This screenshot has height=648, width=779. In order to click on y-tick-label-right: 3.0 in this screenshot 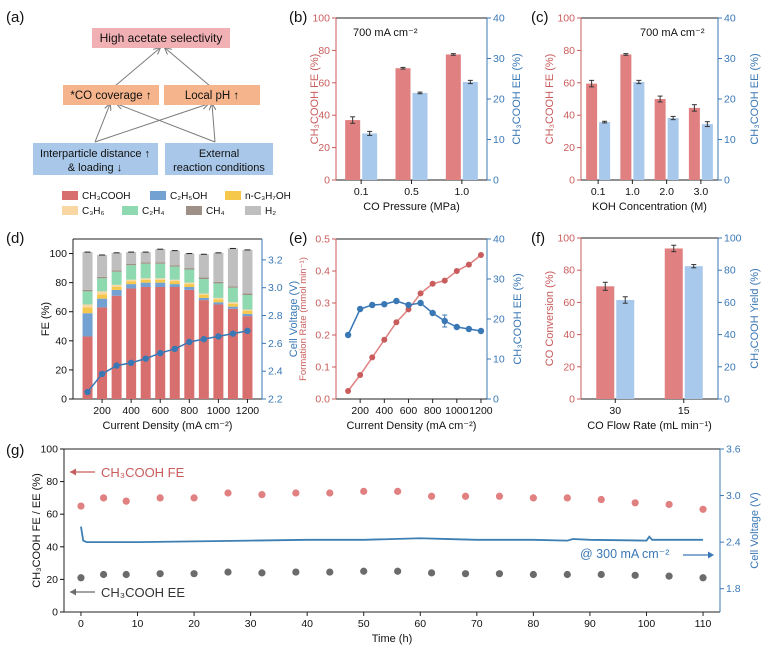, I will do `click(275, 288)`.